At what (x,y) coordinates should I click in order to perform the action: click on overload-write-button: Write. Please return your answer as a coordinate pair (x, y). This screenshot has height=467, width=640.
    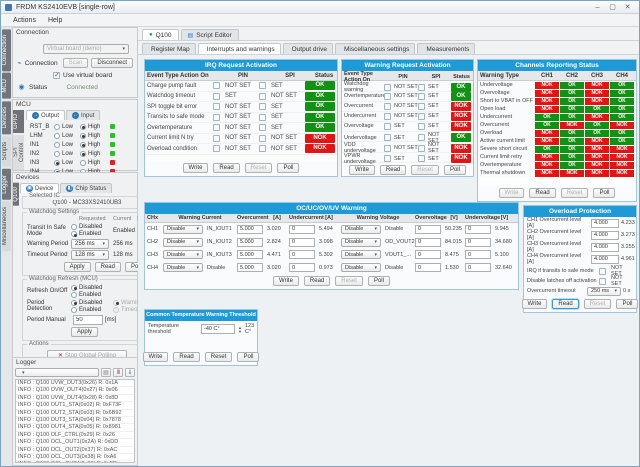
    Looking at the image, I should click on (534, 304).